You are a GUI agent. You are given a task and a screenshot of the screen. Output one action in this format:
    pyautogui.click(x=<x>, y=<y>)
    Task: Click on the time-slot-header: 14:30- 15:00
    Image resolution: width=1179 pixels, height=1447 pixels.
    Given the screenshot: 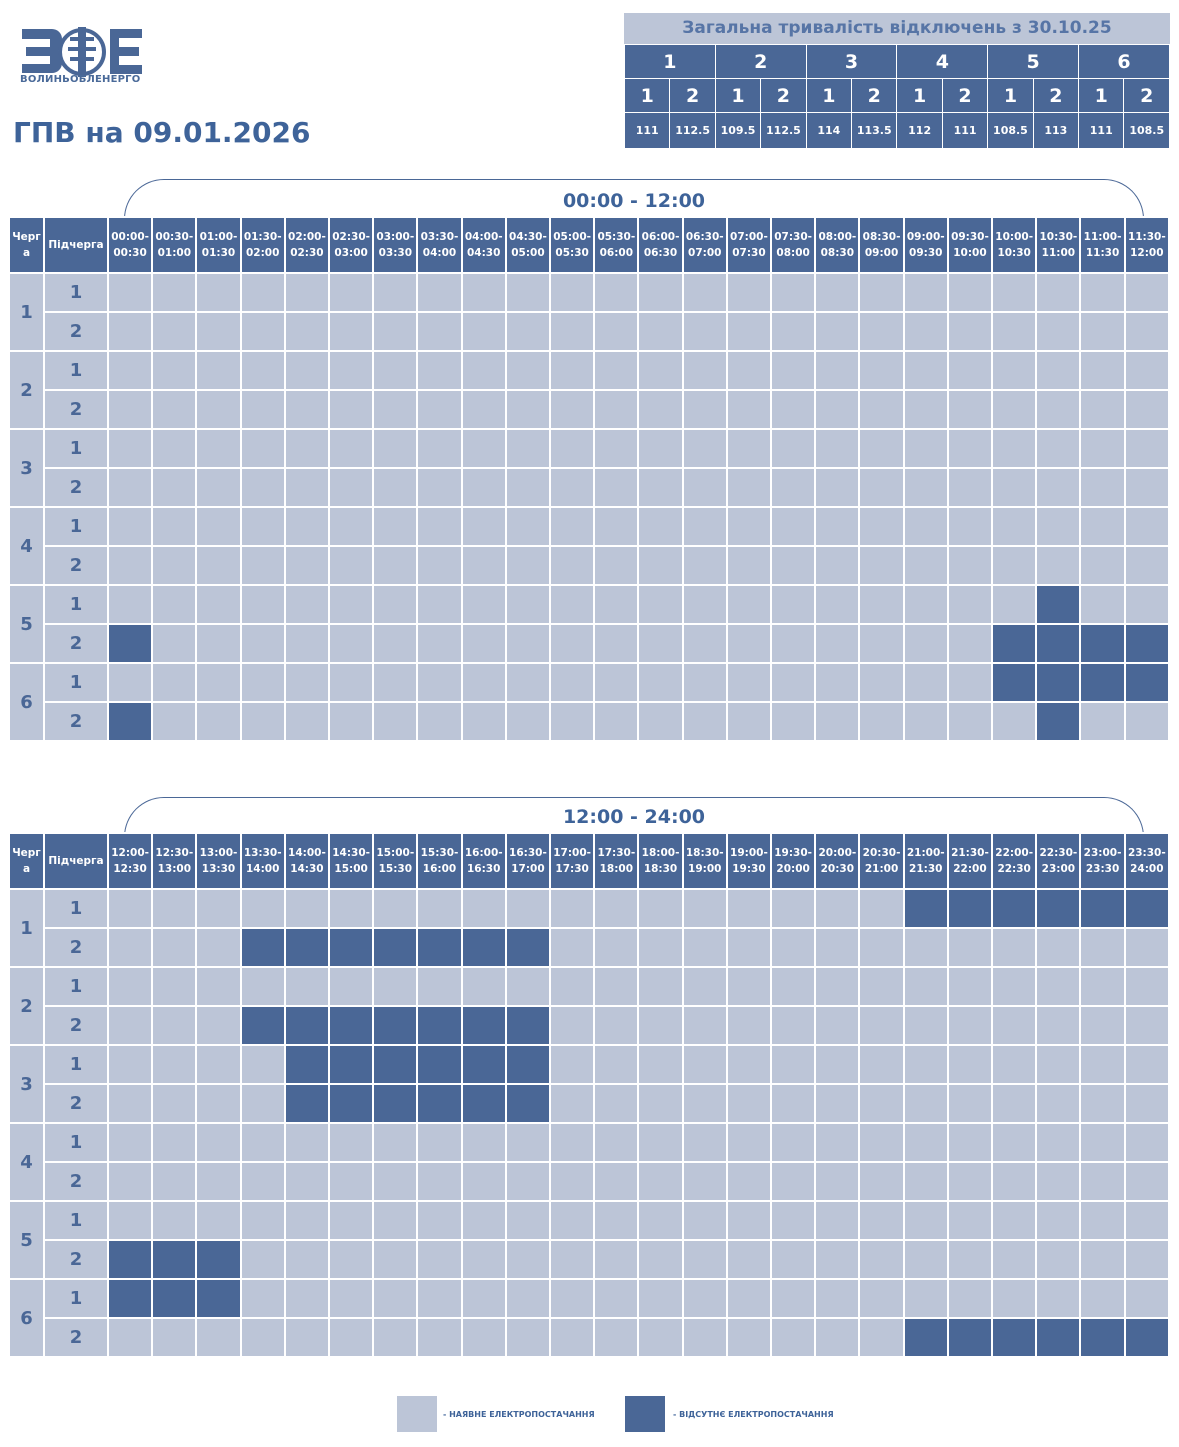 What is the action you would take?
    pyautogui.click(x=351, y=861)
    